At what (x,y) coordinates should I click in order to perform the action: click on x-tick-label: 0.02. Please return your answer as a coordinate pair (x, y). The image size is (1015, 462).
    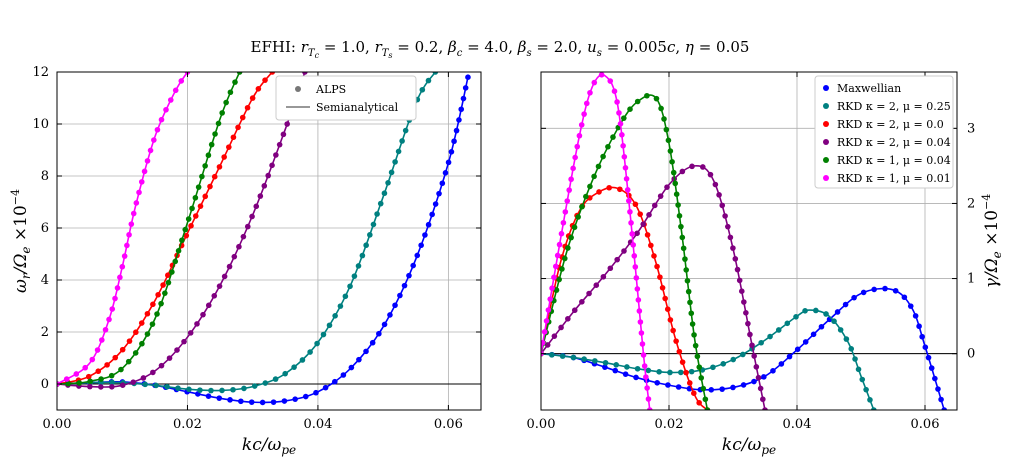
    Looking at the image, I should click on (187, 424).